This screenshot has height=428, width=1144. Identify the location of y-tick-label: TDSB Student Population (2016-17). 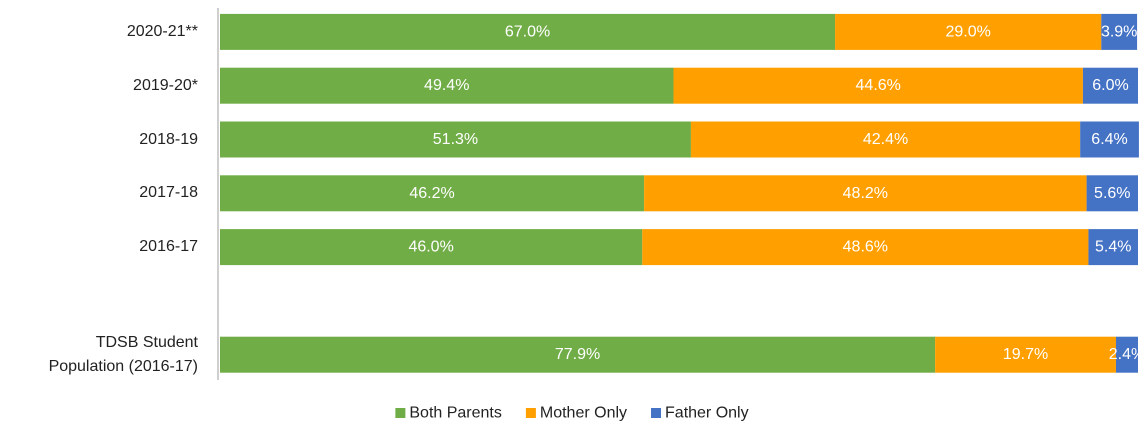
(123, 354).